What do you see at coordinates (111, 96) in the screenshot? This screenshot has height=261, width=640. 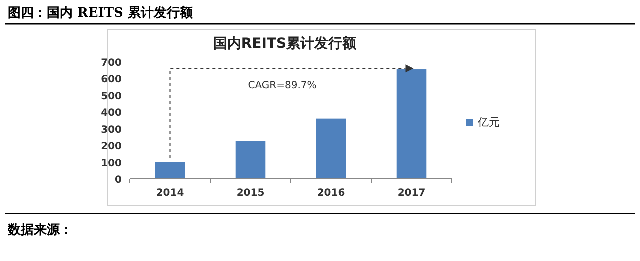 I see `y-tick-label: 500` at bounding box center [111, 96].